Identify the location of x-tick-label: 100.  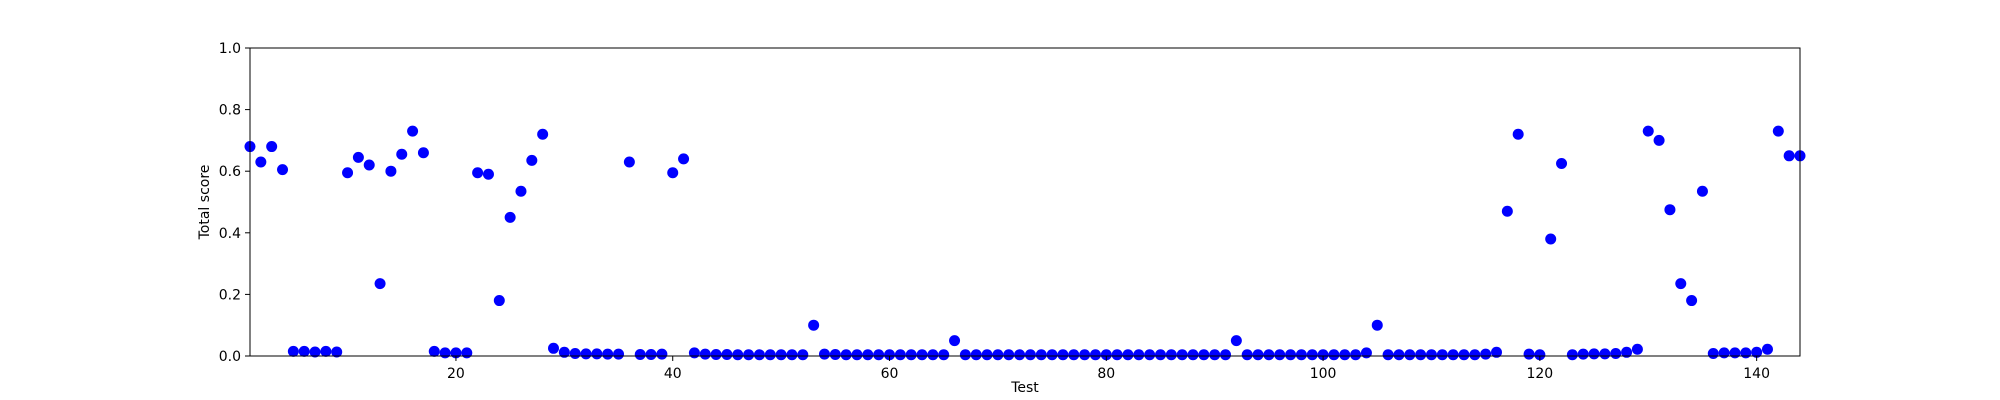
(1323, 374).